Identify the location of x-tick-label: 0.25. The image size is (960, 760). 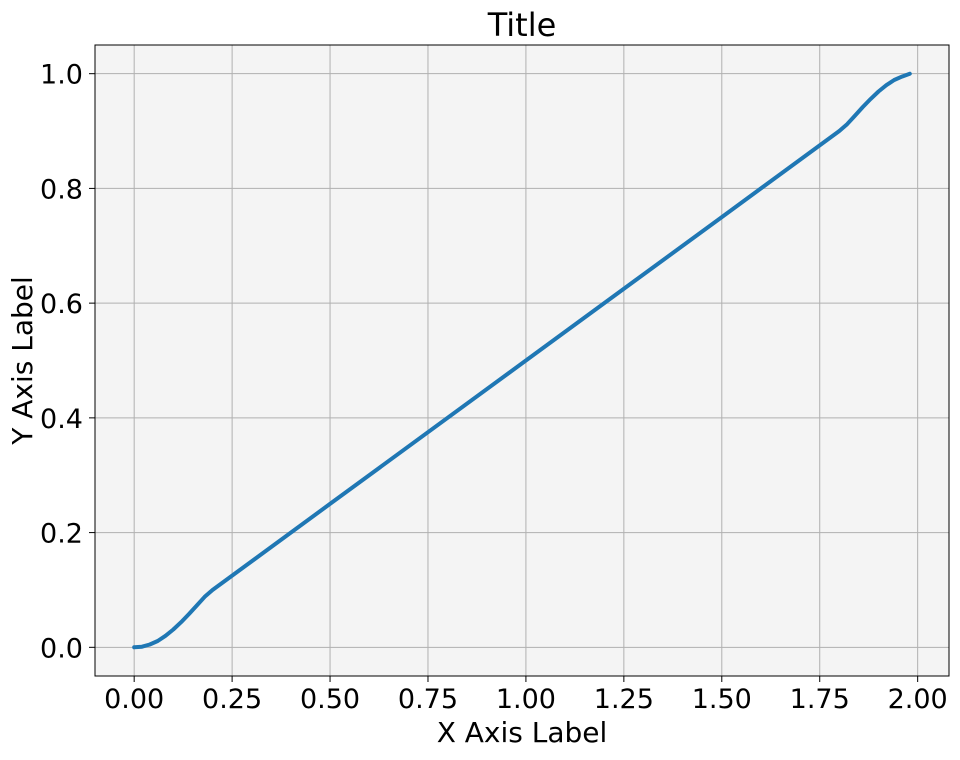
(232, 699).